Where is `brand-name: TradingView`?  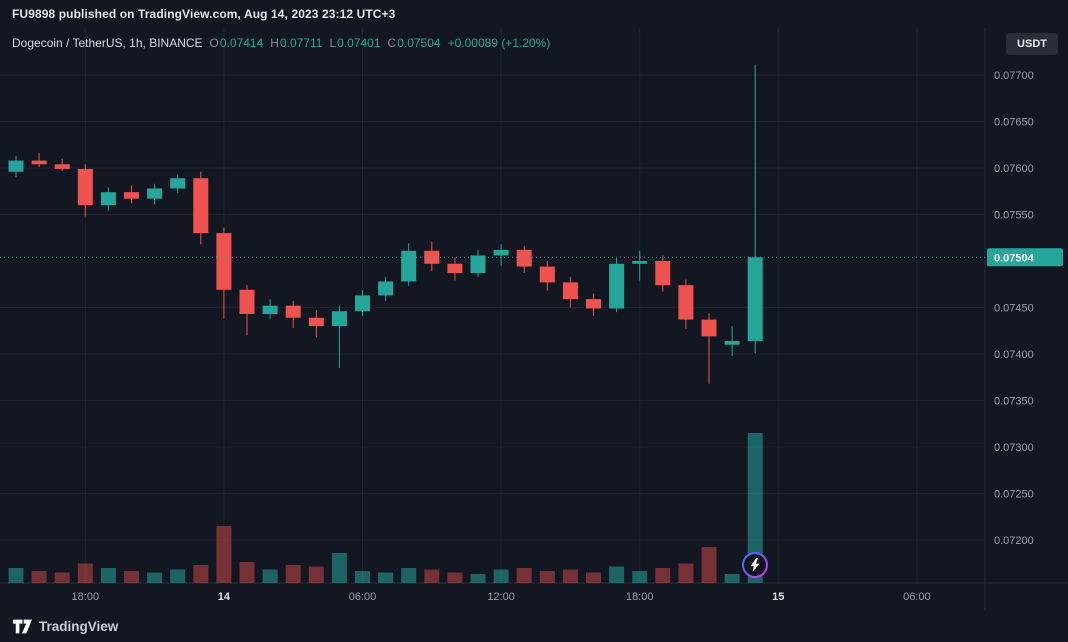
brand-name: TradingView is located at coordinates (79, 626).